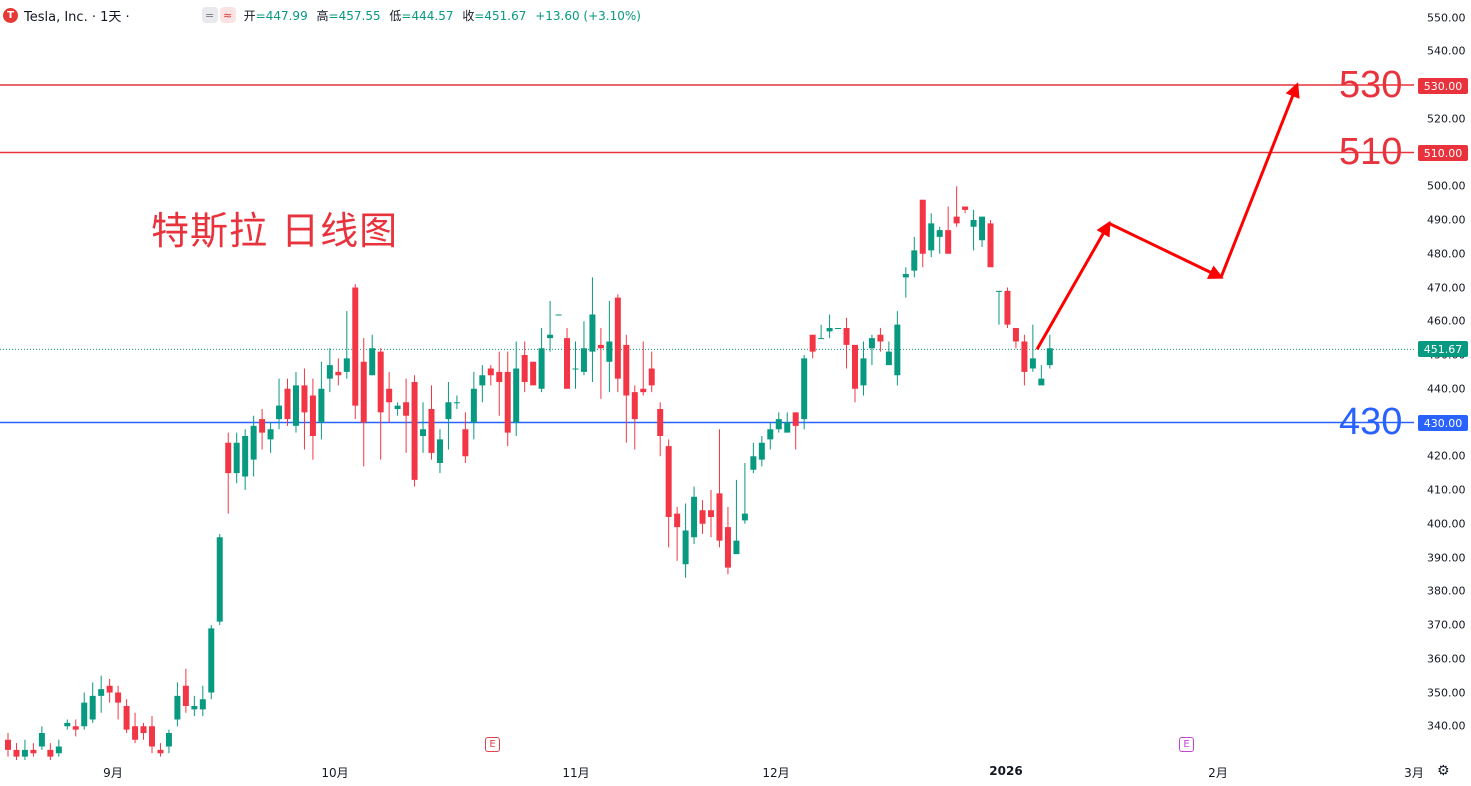 This screenshot has width=1471, height=786. What do you see at coordinates (1446, 659) in the screenshot?
I see `y-tick-label: 360.00` at bounding box center [1446, 659].